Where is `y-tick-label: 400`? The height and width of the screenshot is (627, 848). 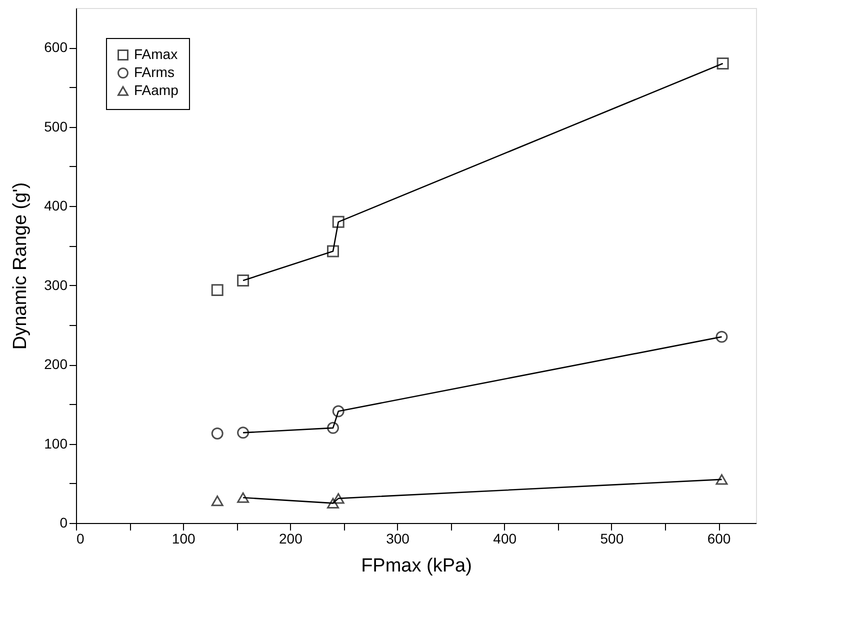
y-tick-label: 400 is located at coordinates (56, 206).